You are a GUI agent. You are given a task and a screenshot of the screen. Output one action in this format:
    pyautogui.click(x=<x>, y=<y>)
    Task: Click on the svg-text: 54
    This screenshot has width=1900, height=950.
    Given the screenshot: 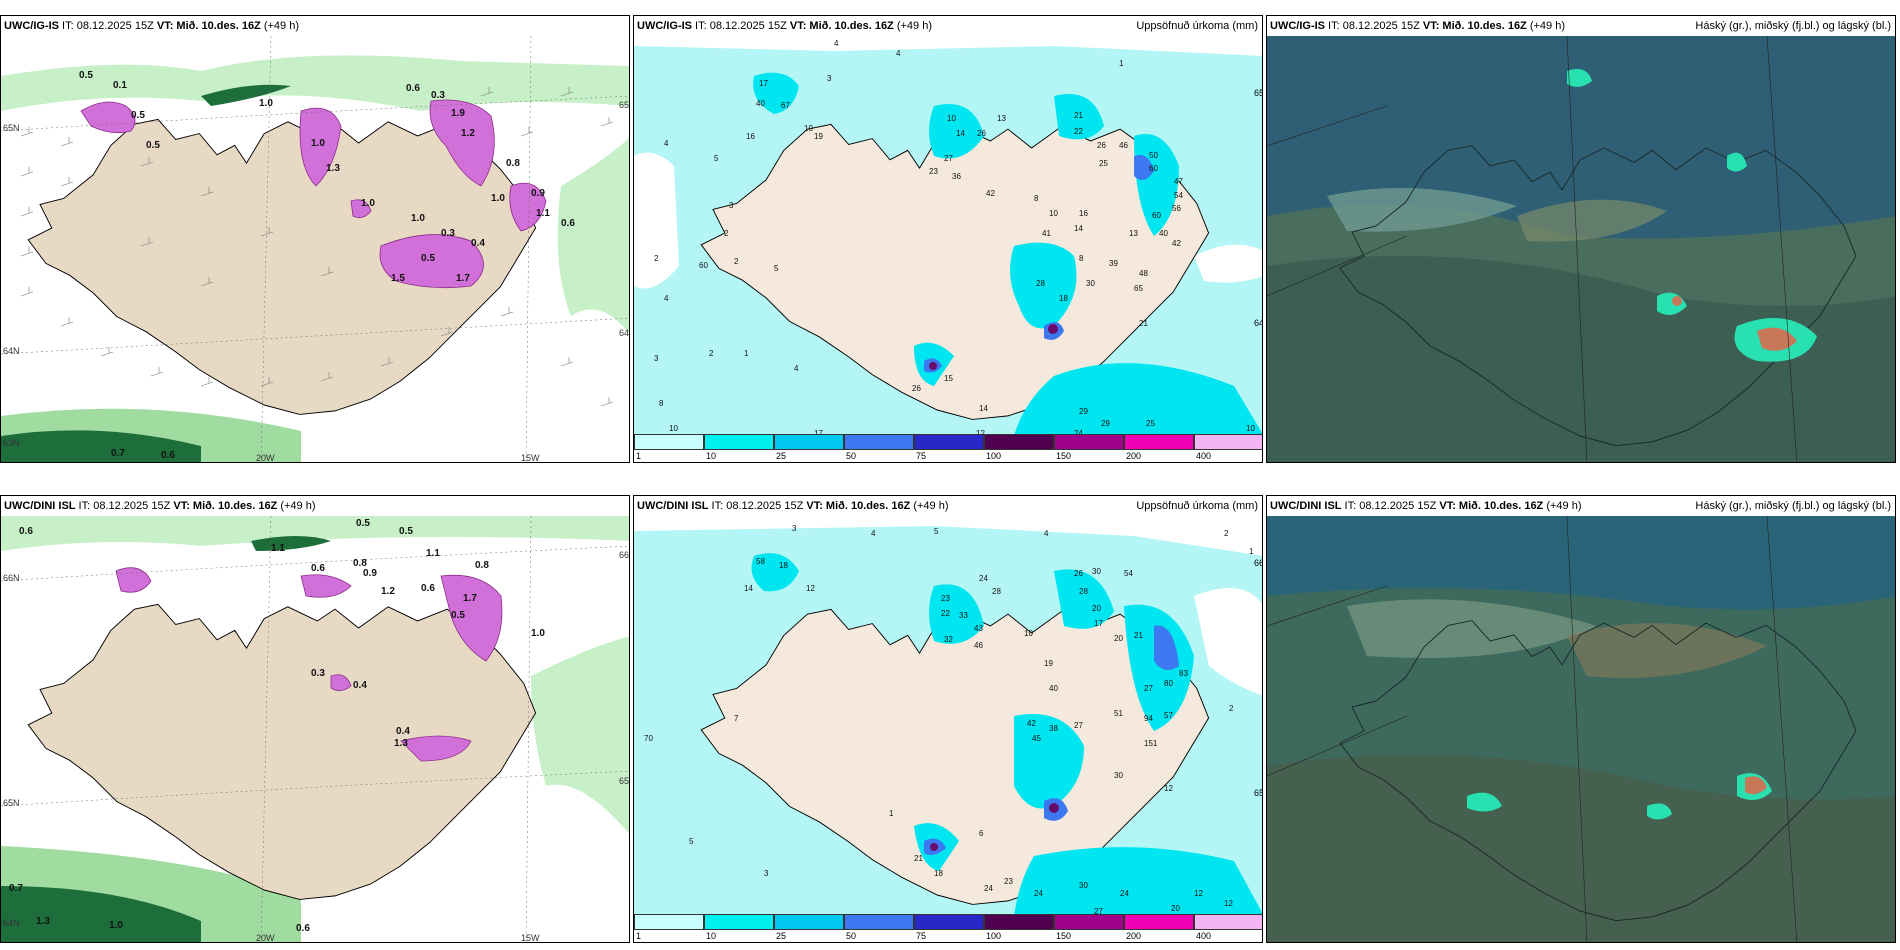 What is the action you would take?
    pyautogui.click(x=1128, y=573)
    